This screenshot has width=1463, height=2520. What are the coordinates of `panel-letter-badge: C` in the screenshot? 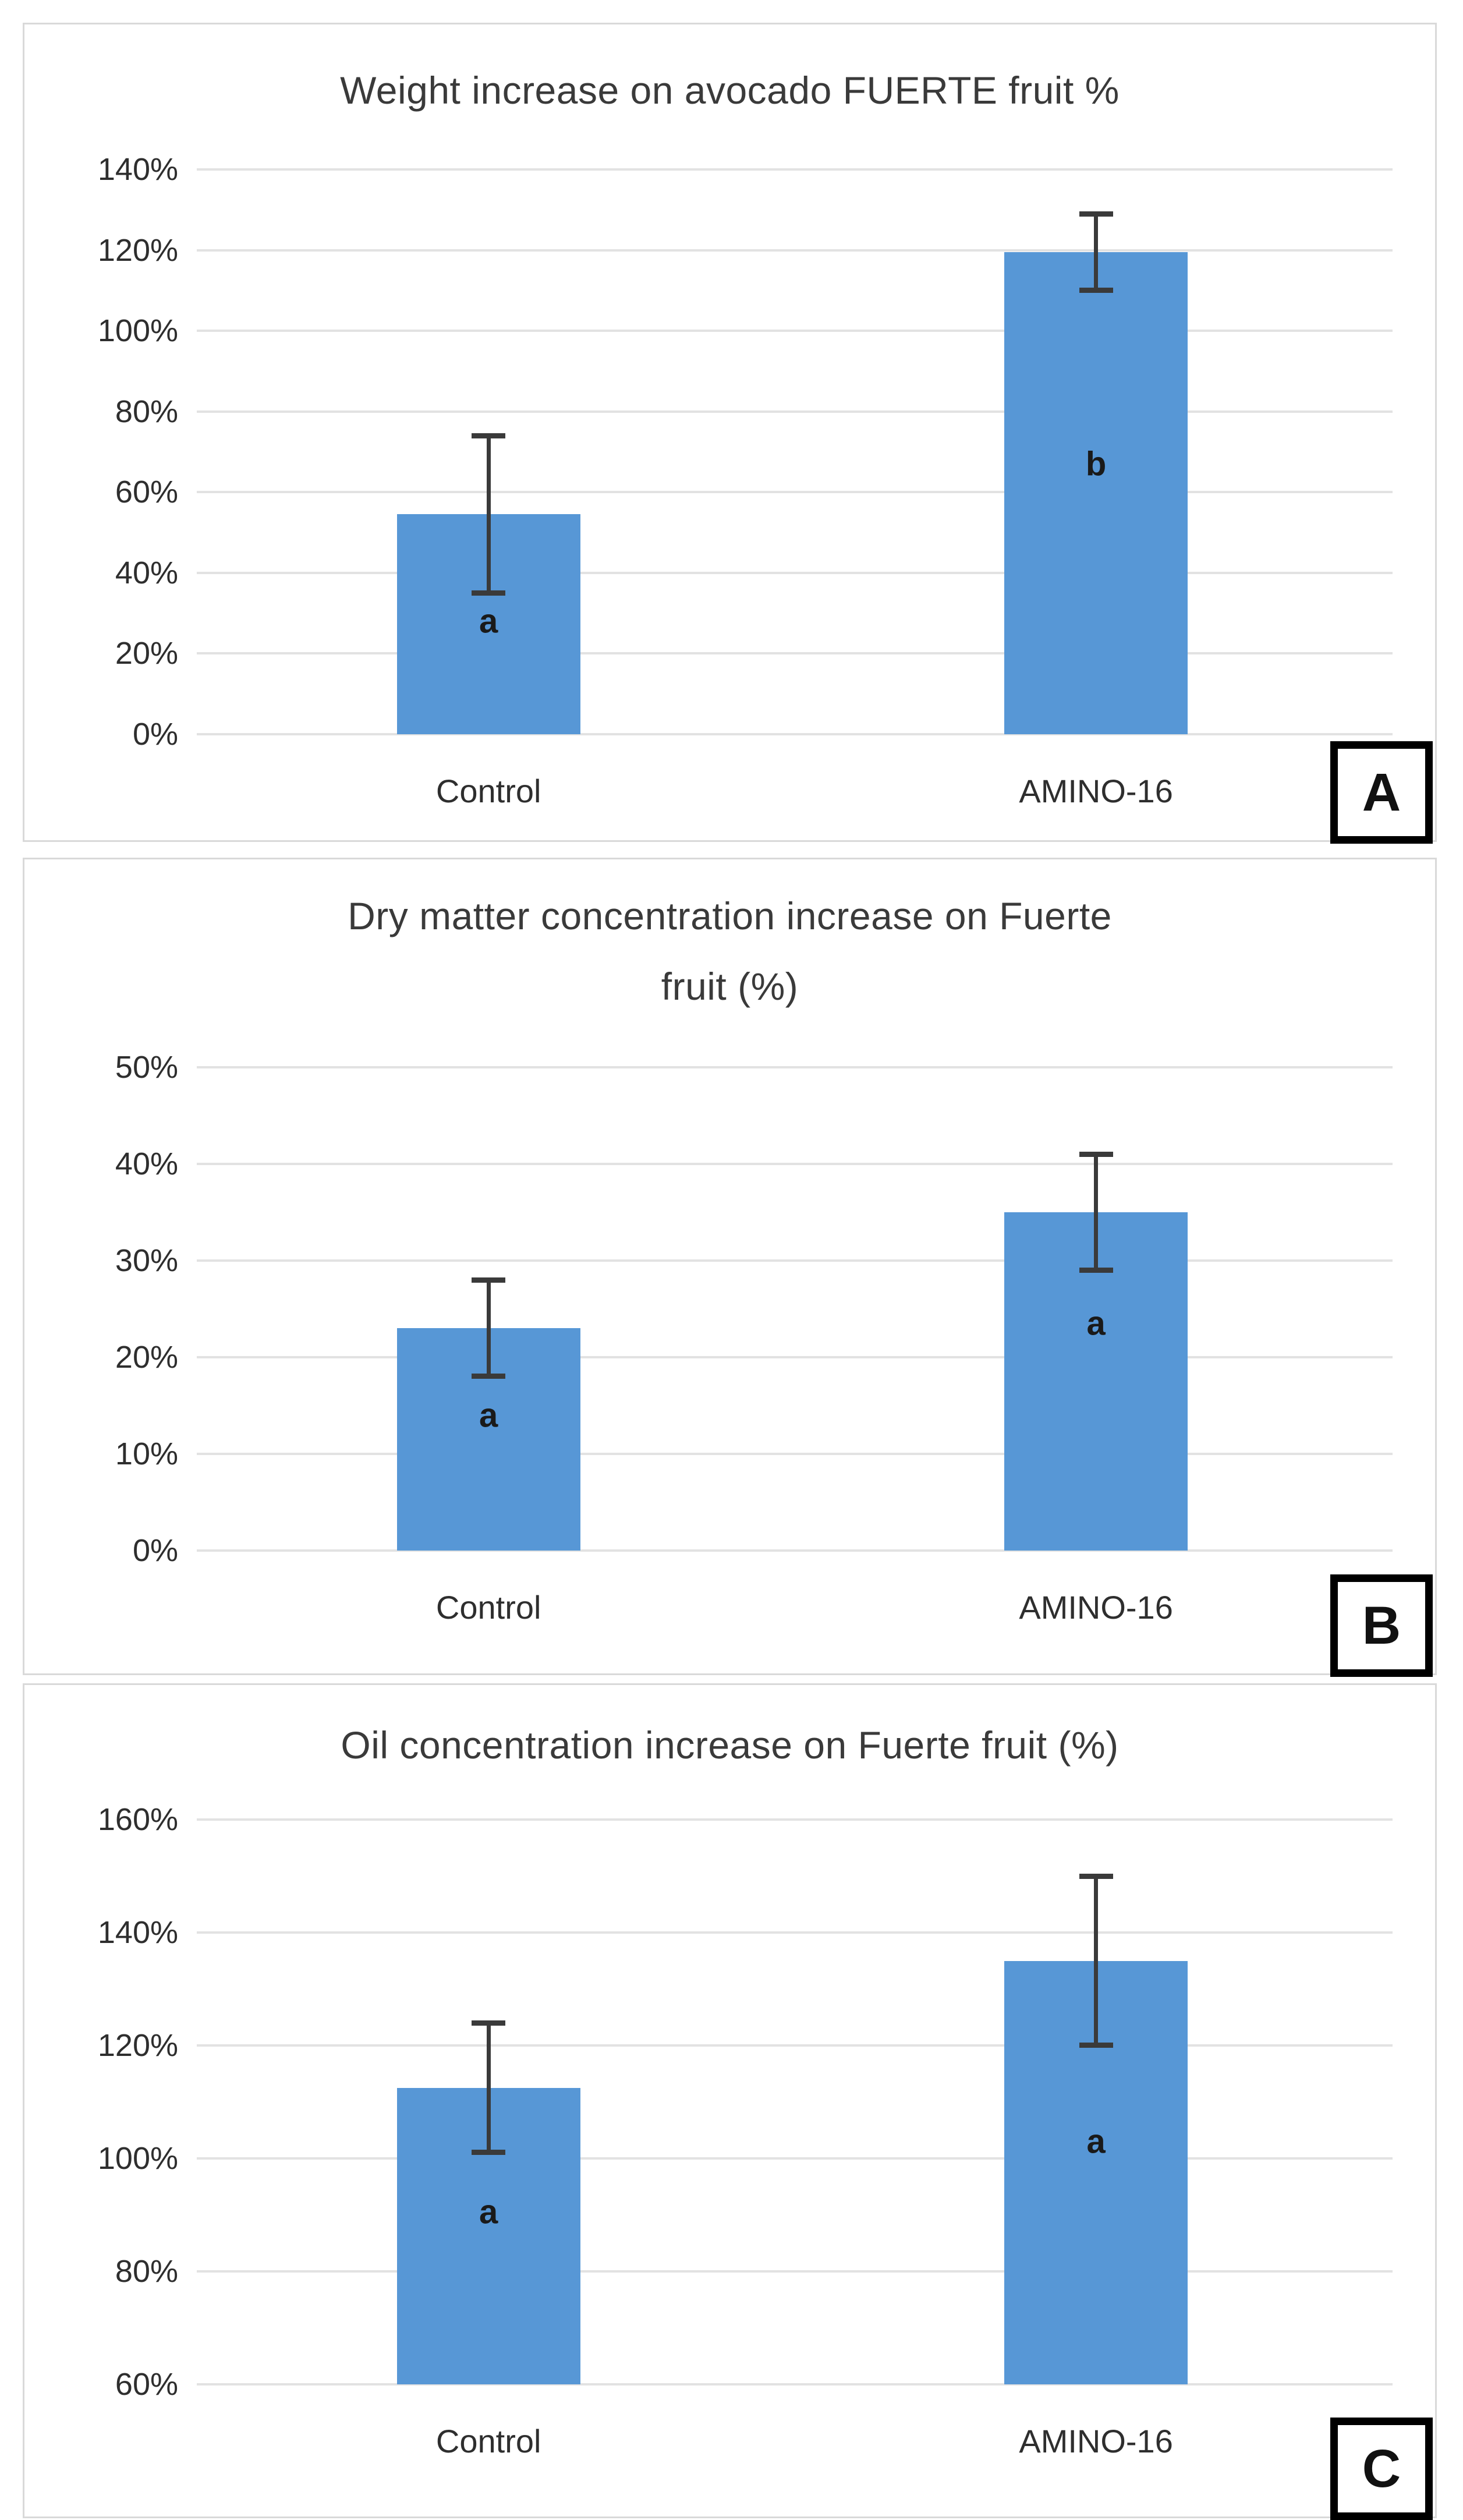 It's located at (1381, 2469).